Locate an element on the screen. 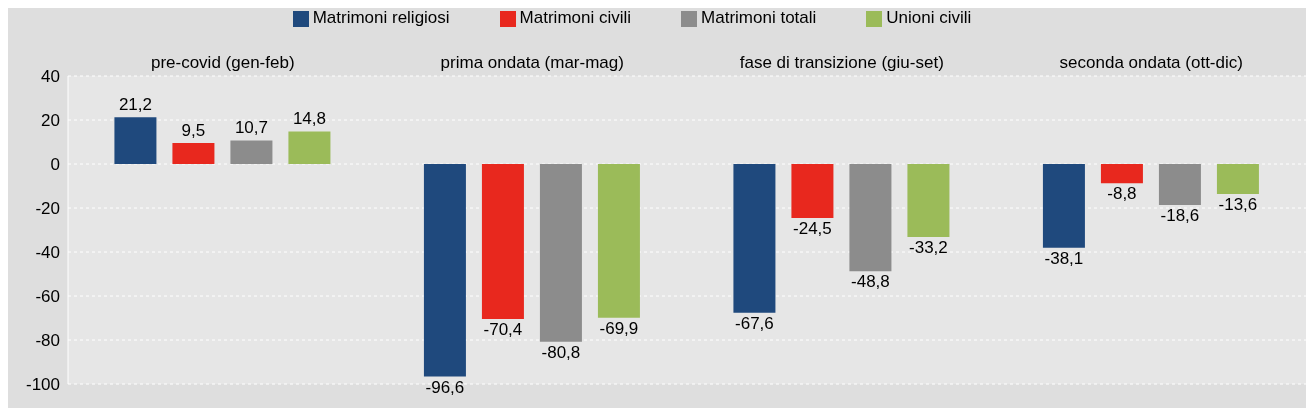 This screenshot has width=1314, height=416. data-label: -33,2 is located at coordinates (928, 248).